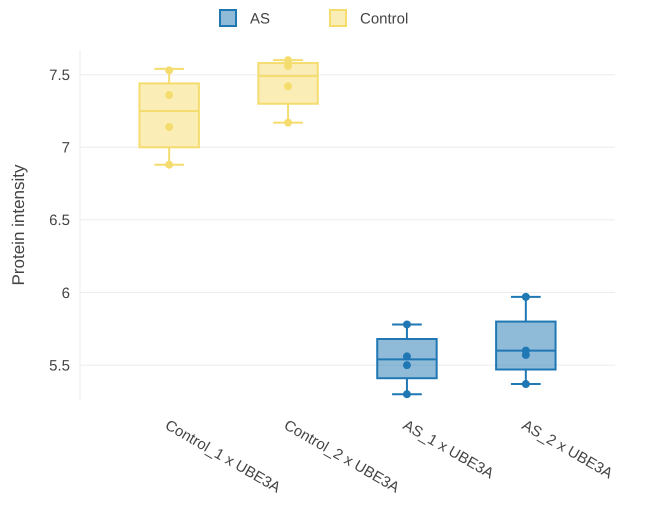 This screenshot has width=659, height=529. Describe the element at coordinates (66, 293) in the screenshot. I see `y-tick-label: 6` at that location.